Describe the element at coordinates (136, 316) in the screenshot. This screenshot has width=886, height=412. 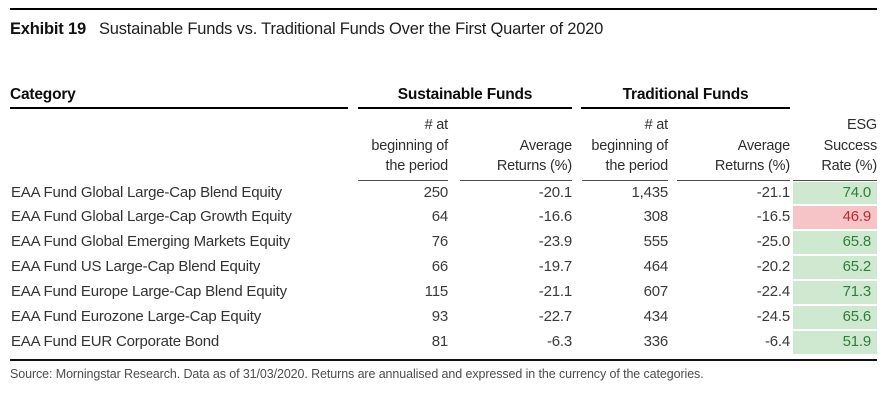
I see `category-cell: EAA Fund Eurozone Large-Cap Equity` at that location.